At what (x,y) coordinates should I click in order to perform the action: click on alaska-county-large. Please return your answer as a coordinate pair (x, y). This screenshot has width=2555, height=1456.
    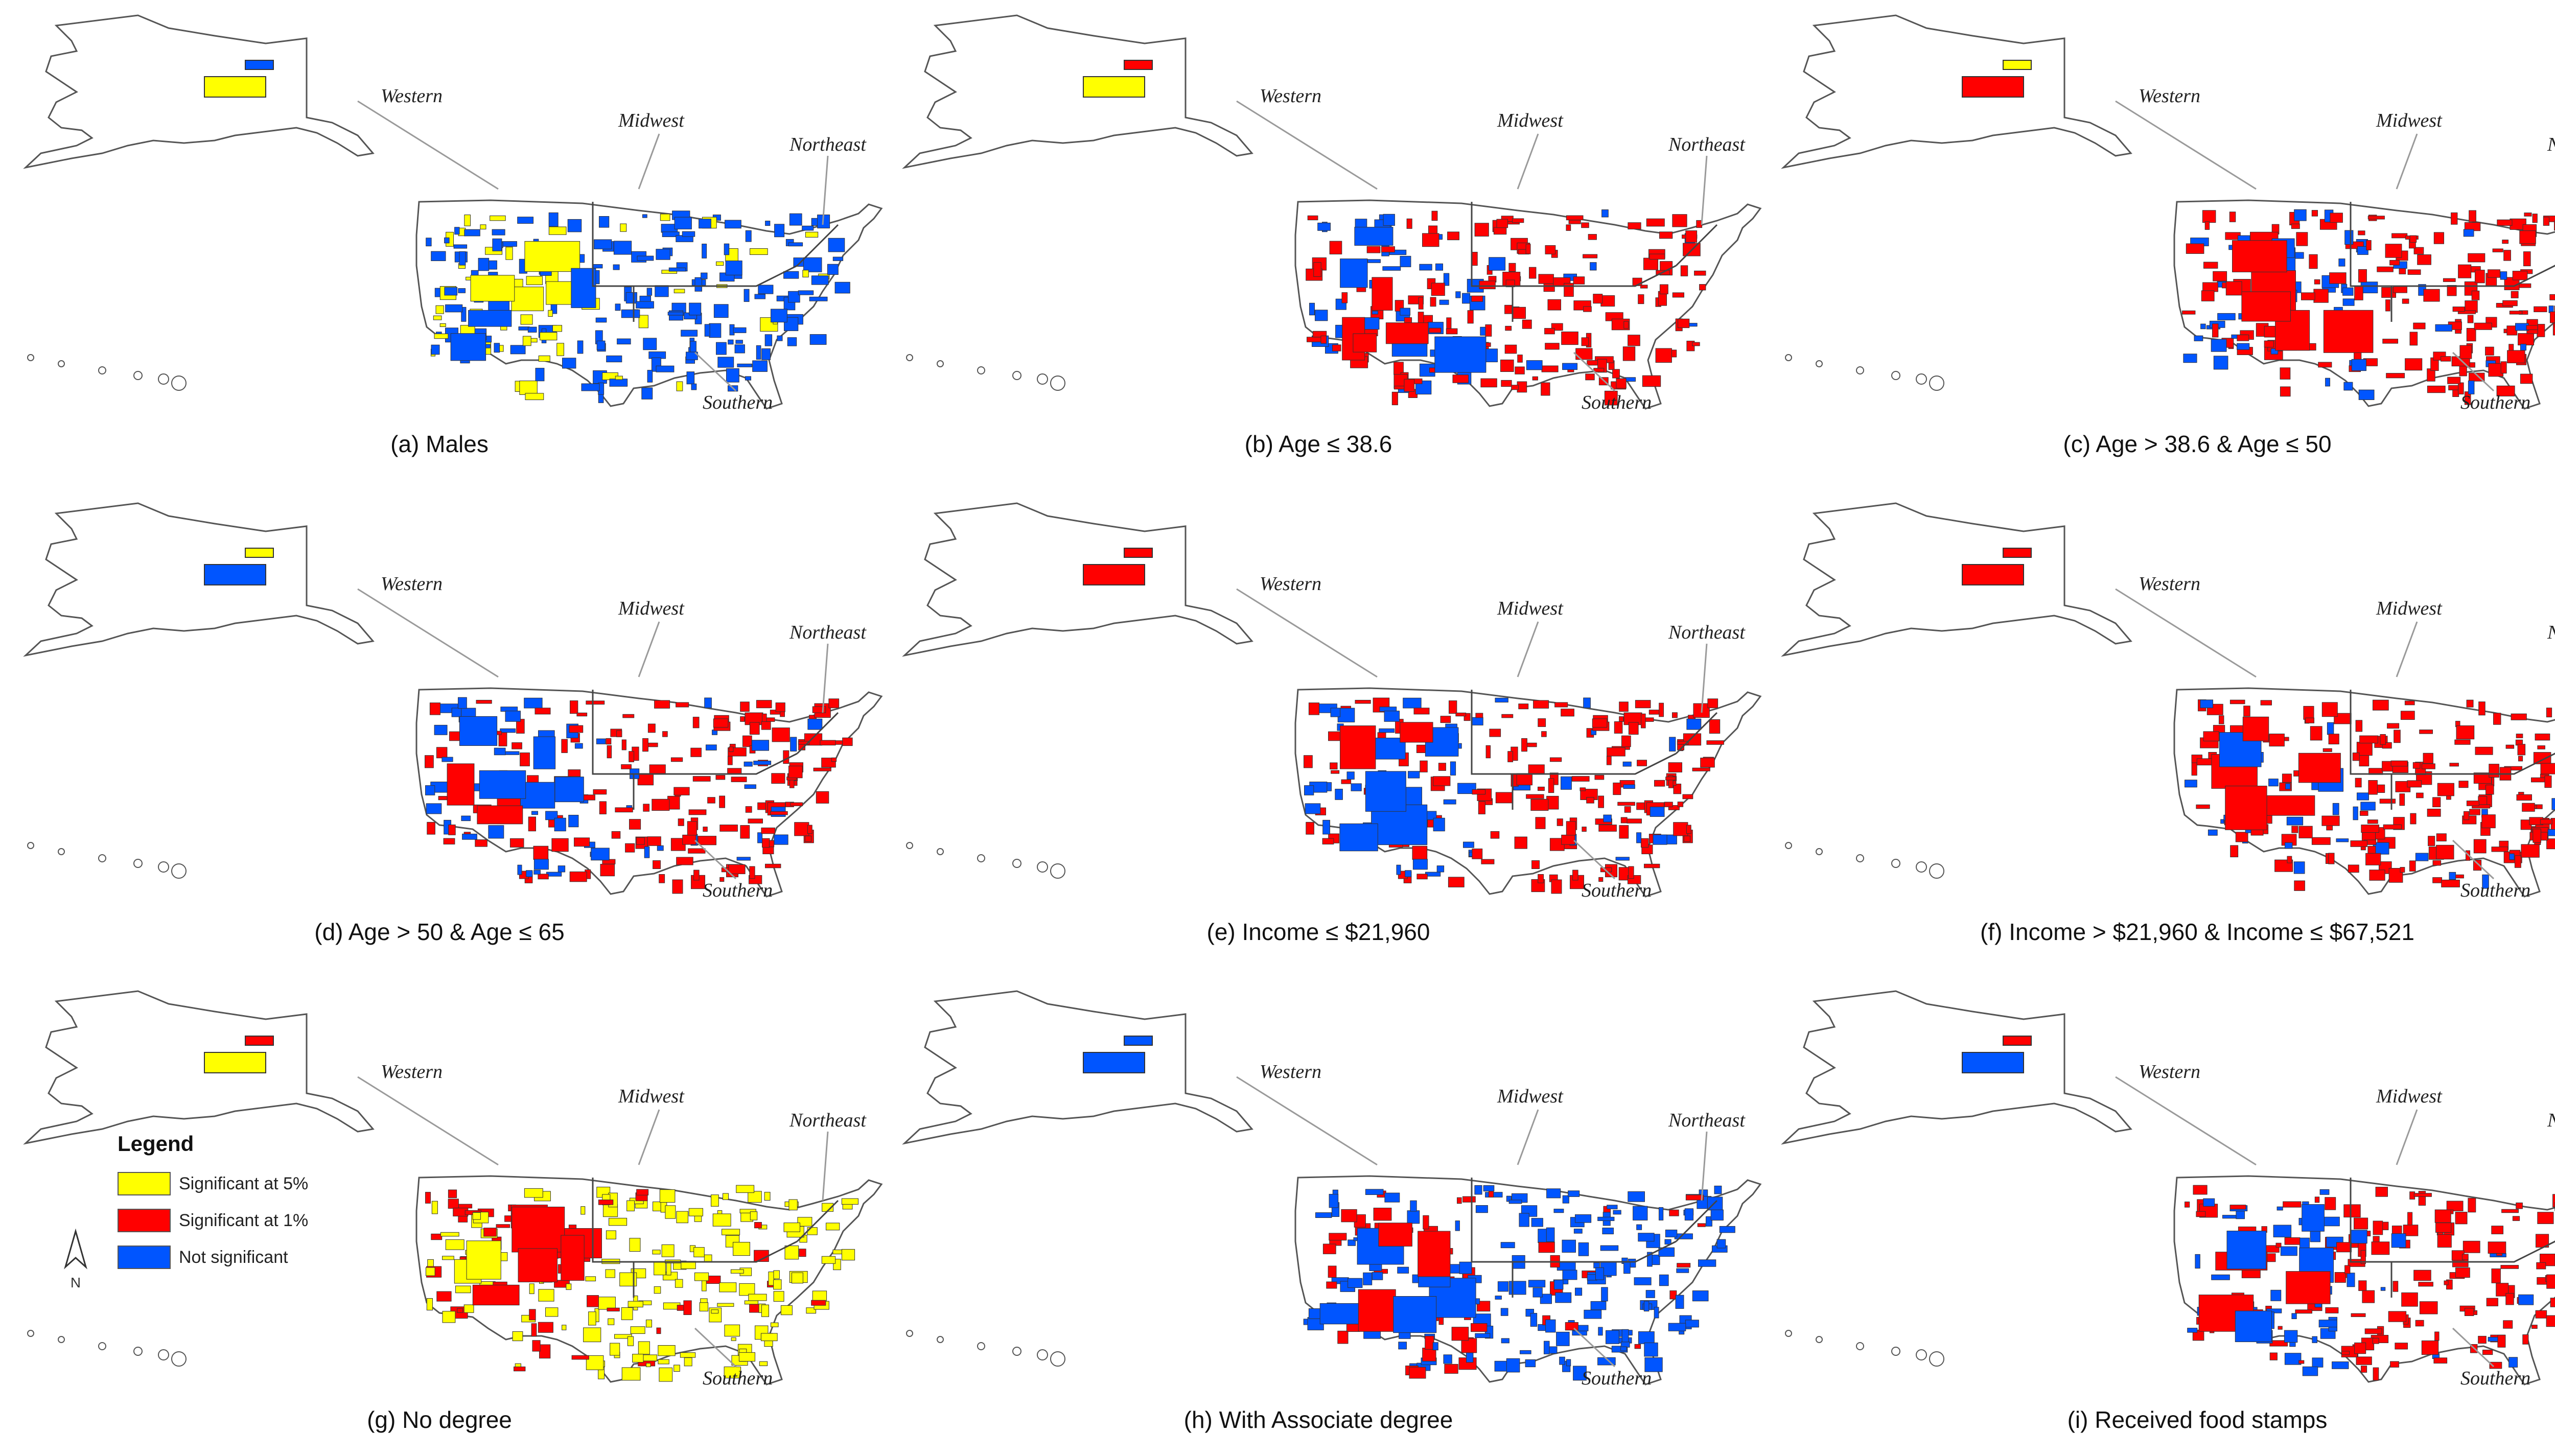
    Looking at the image, I should click on (235, 87).